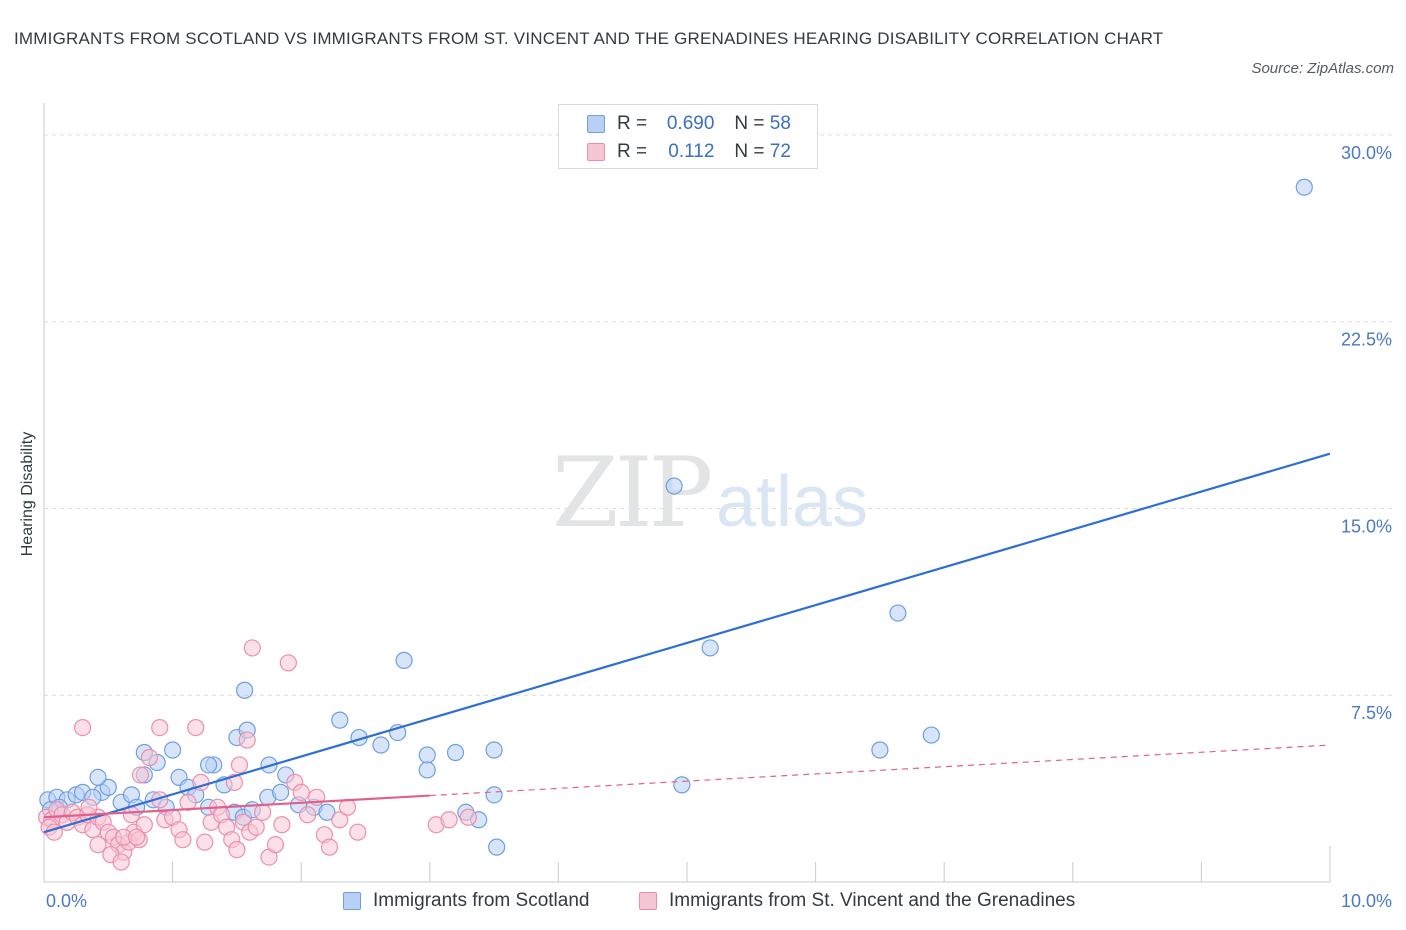  Describe the element at coordinates (691, 151) in the screenshot. I see `legend-r-value: 0.112` at that location.